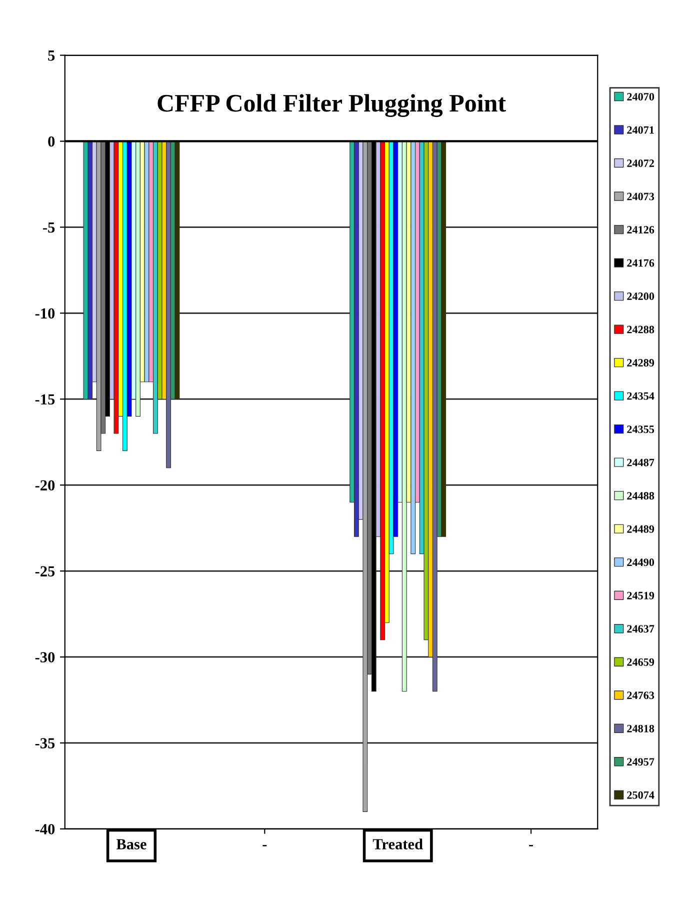 This screenshot has height=921, width=683. What do you see at coordinates (640, 728) in the screenshot?
I see `legend-label: 24818` at bounding box center [640, 728].